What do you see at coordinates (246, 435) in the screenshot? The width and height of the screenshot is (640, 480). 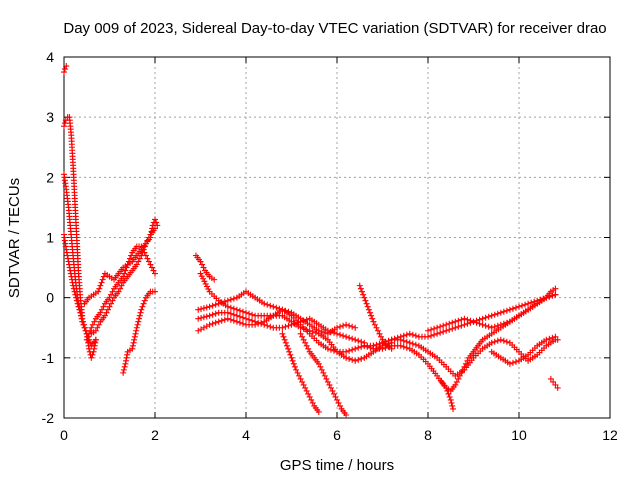 I see `x-tick-label: 4` at bounding box center [246, 435].